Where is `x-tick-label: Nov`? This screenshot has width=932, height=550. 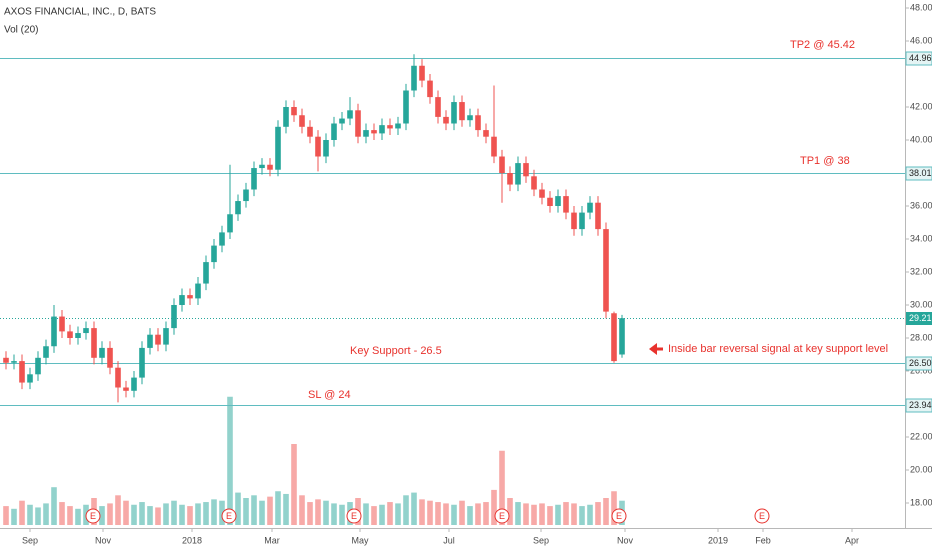 x-tick-label: Nov is located at coordinates (103, 540).